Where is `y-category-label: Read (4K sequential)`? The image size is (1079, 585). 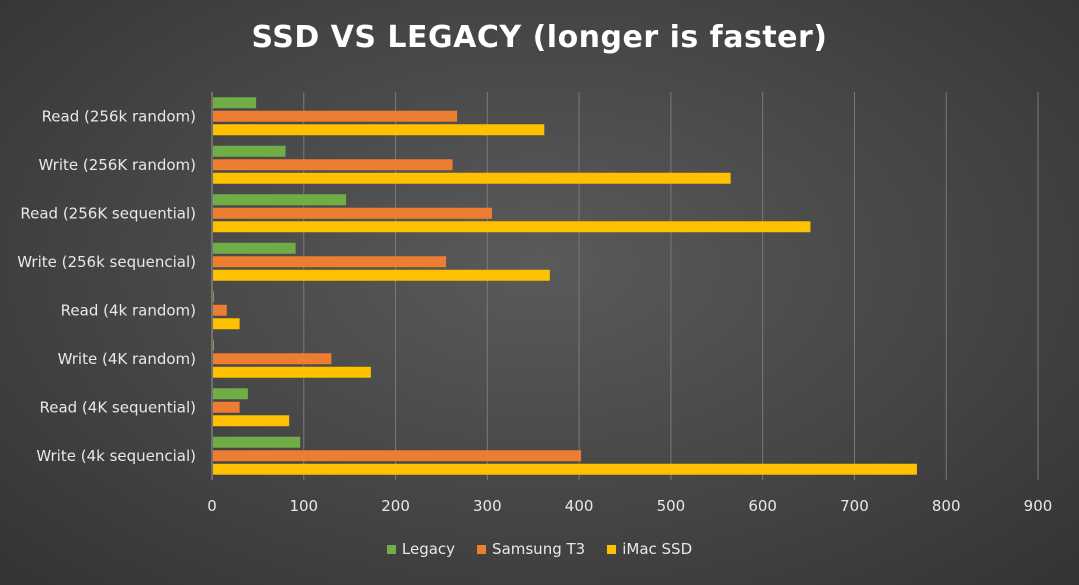 y-category-label: Read (4K sequential) is located at coordinates (117, 407).